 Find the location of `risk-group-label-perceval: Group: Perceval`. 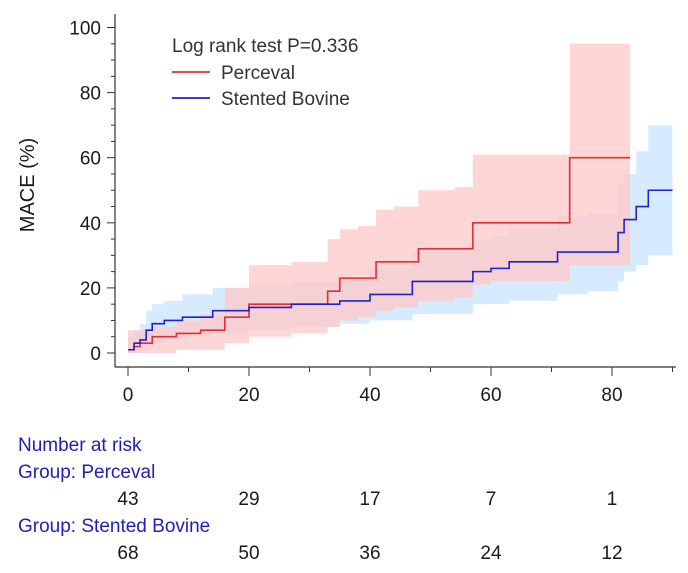

risk-group-label-perceval: Group: Perceval is located at coordinates (87, 472).